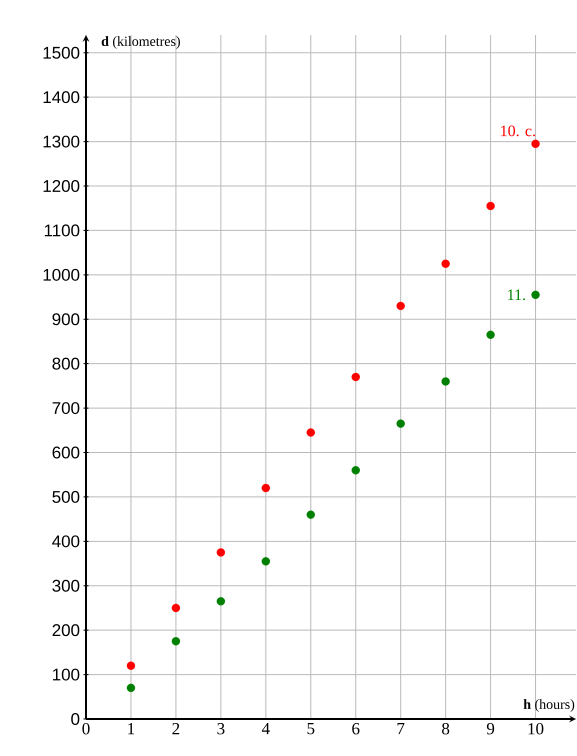 The image size is (577, 756). What do you see at coordinates (220, 728) in the screenshot?
I see `x-tick-label: 3` at bounding box center [220, 728].